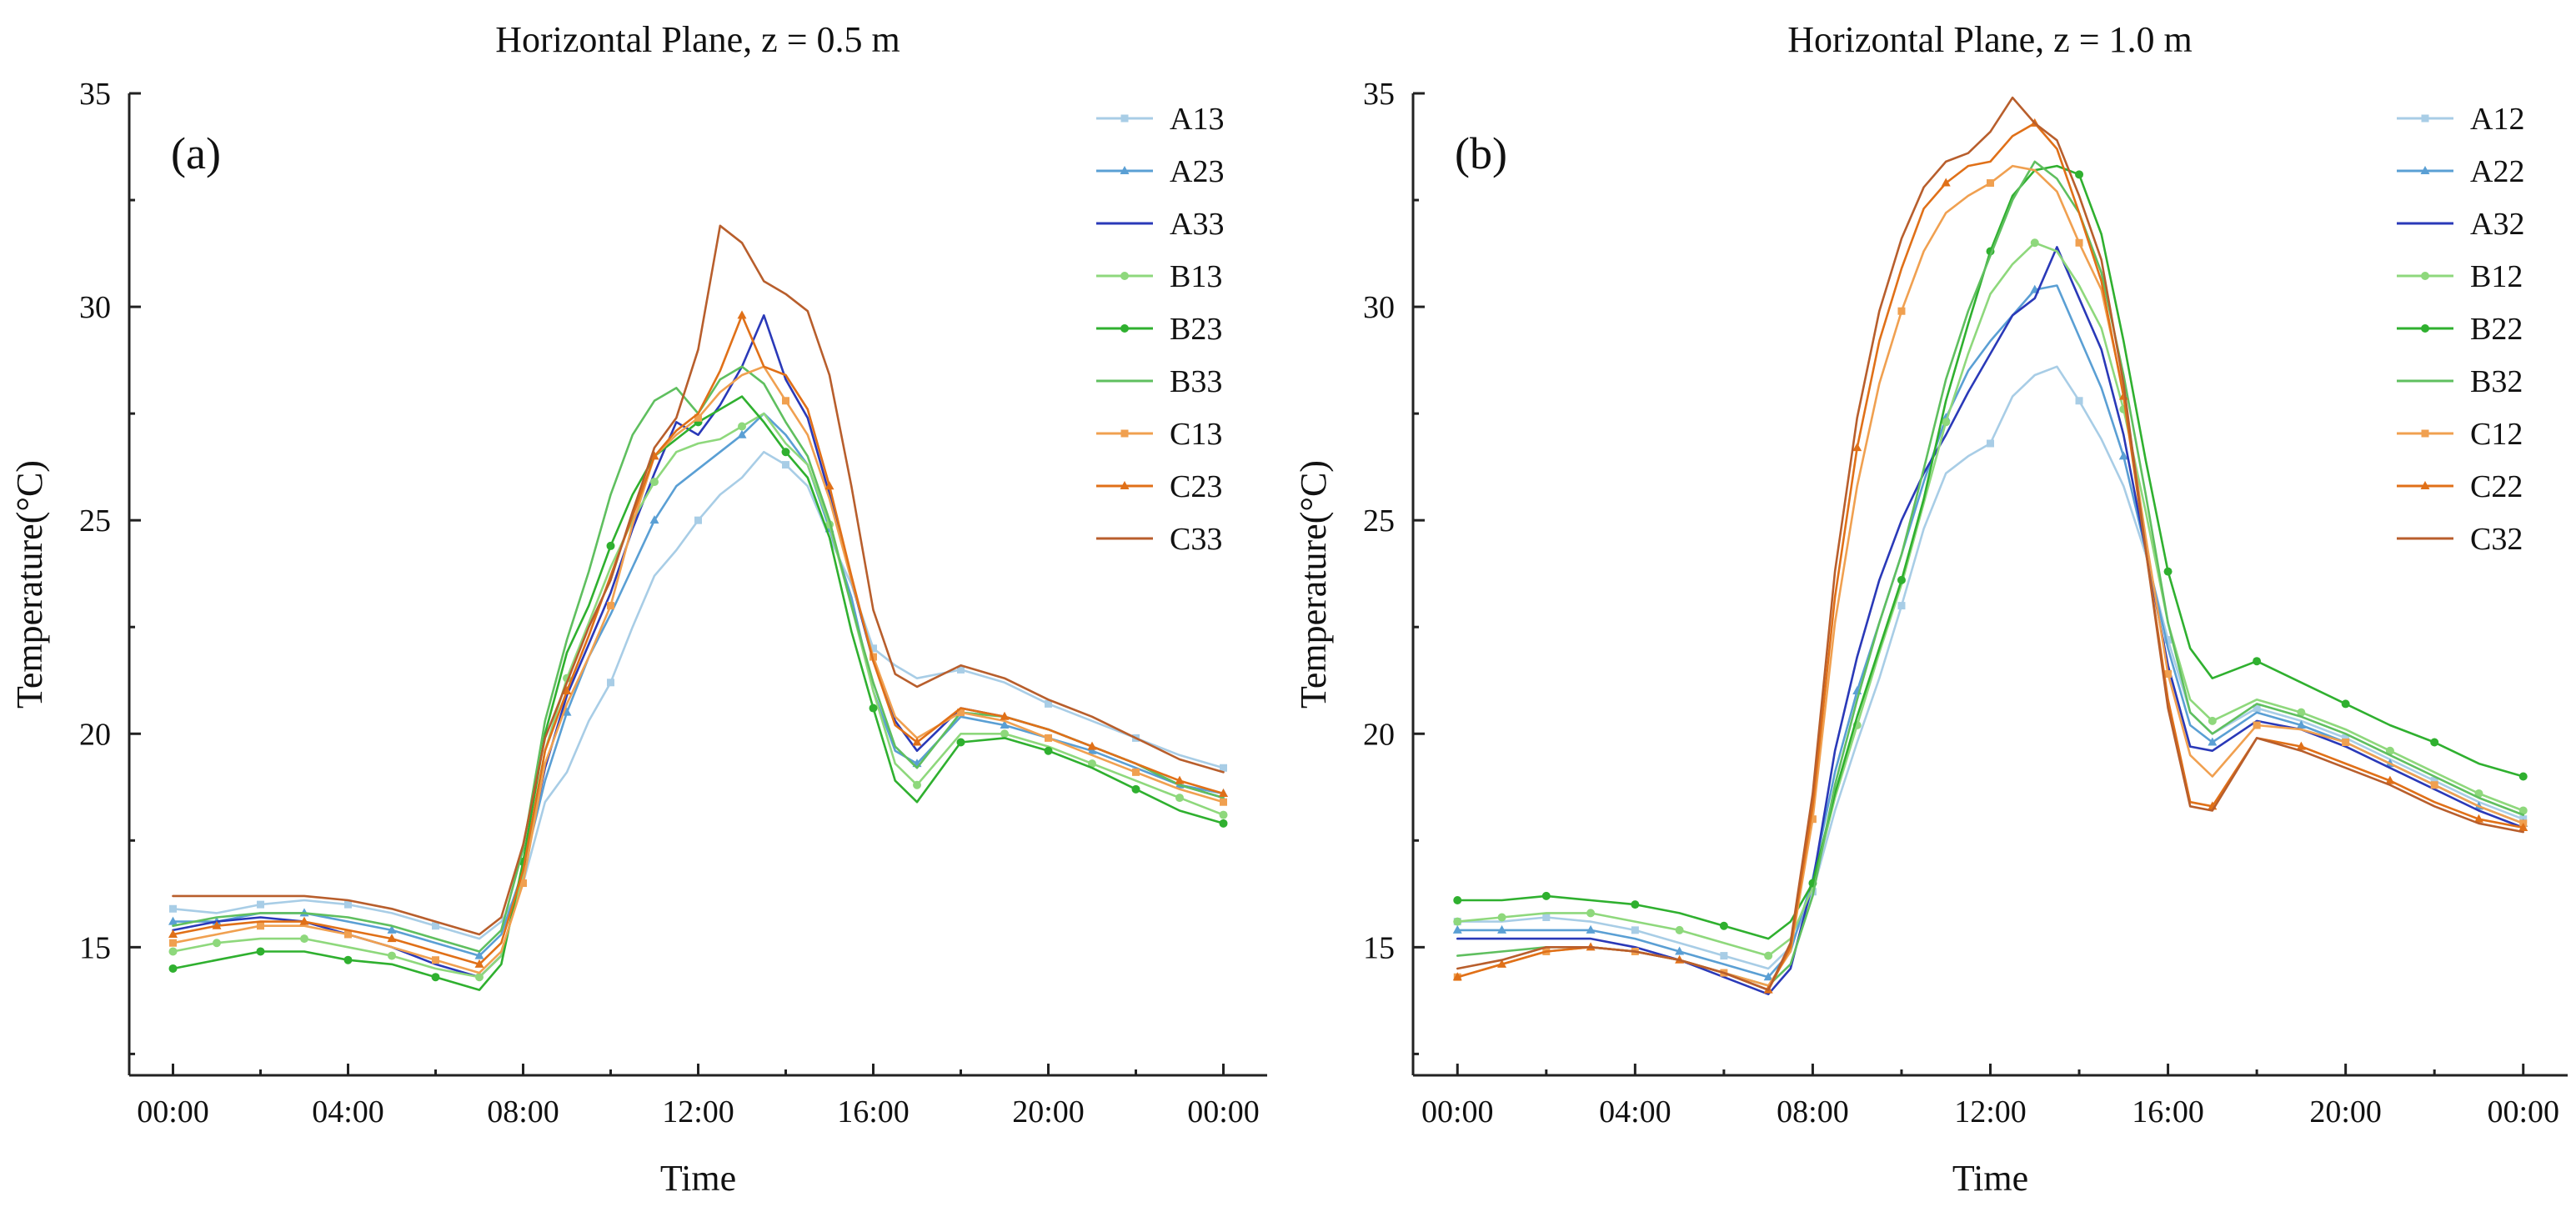 The width and height of the screenshot is (2576, 1212). What do you see at coordinates (2496, 435) in the screenshot?
I see `legend-label: C12` at bounding box center [2496, 435].